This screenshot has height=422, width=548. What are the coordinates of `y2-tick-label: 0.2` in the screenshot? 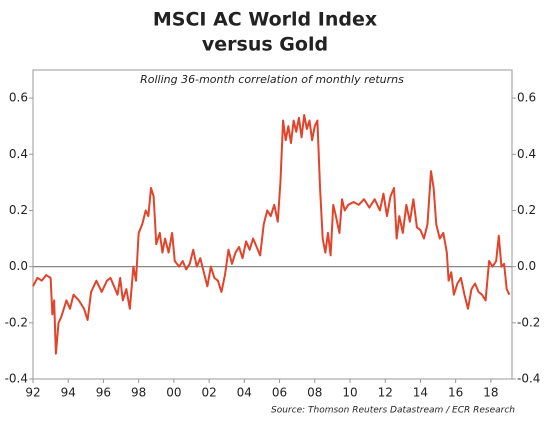 It's located at (526, 210).